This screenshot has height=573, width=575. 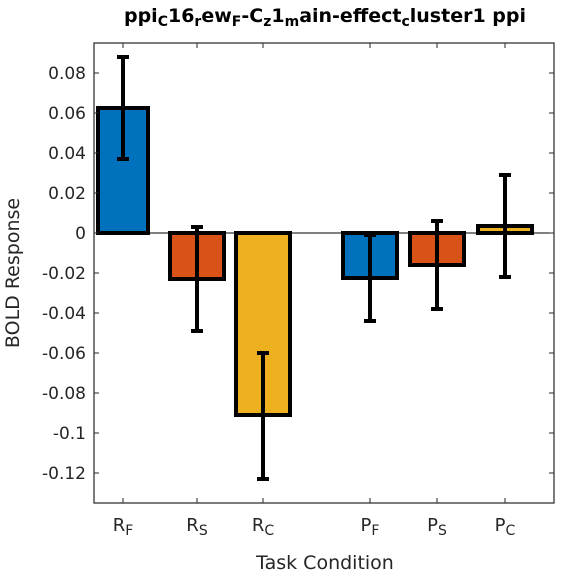 I want to click on y-tick-label: 0, so click(x=80, y=234).